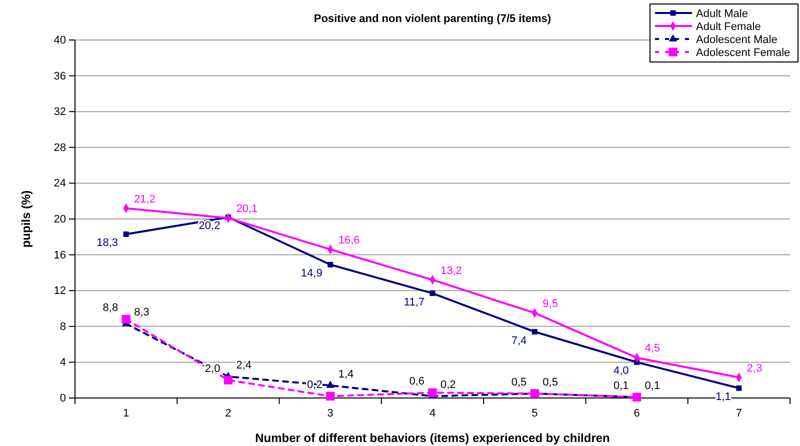  What do you see at coordinates (637, 413) in the screenshot?
I see `x-tick-label: 6` at bounding box center [637, 413].